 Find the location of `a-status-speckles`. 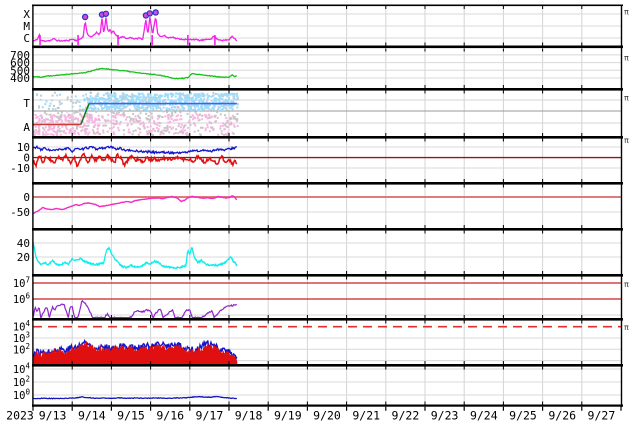

a-status-speckles is located at coordinates (136, 125).